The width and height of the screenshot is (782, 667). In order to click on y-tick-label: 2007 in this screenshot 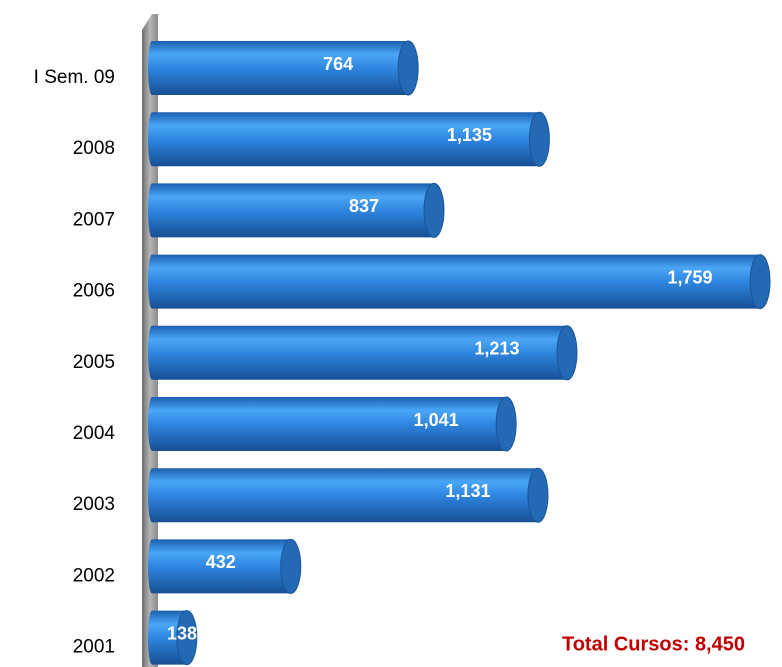, I will do `click(94, 219)`.